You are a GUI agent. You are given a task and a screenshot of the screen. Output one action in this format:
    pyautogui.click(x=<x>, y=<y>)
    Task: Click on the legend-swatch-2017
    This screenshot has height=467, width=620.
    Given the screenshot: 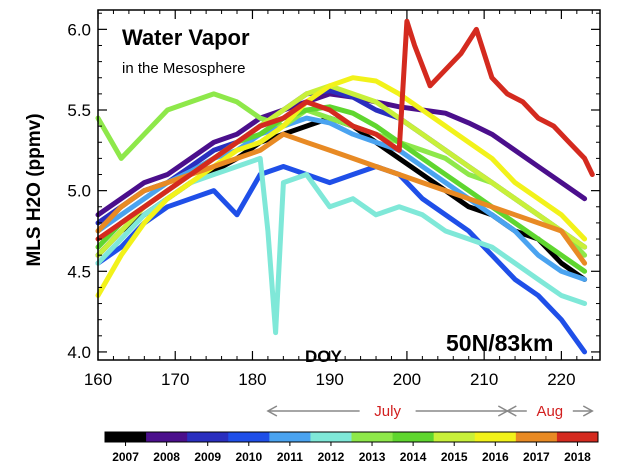 What is the action you would take?
    pyautogui.click(x=536, y=437)
    